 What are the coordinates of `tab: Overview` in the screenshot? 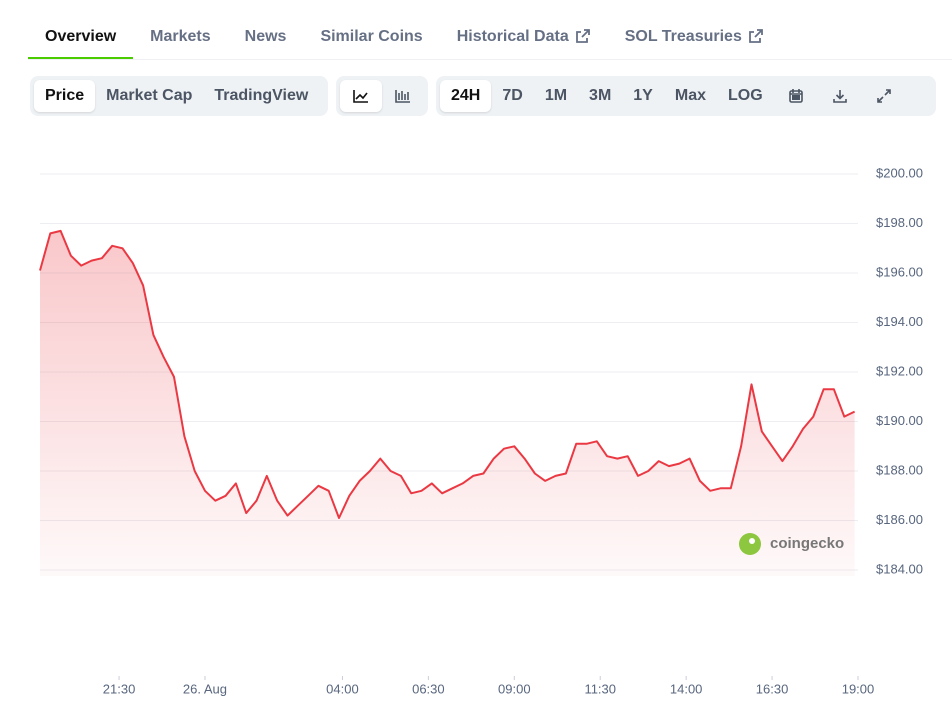 It's located at (81, 40).